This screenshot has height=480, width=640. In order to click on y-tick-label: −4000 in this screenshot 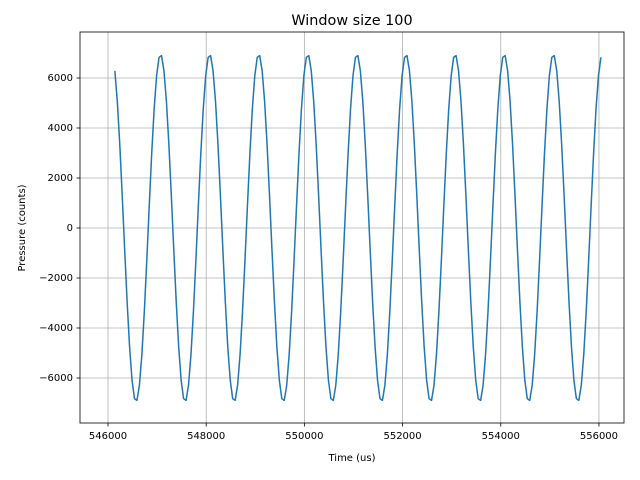, I will do `click(56, 328)`.